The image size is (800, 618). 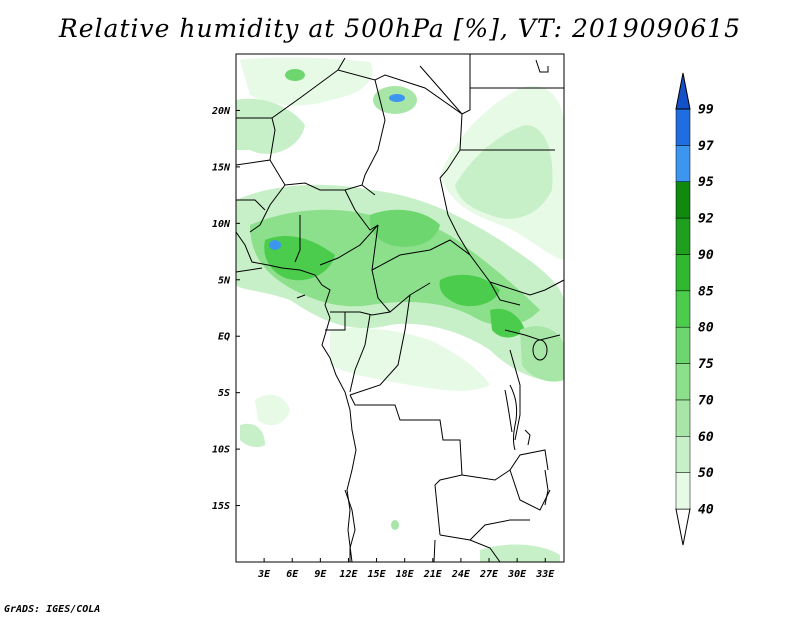 I want to click on colorbar-level-label: 70, so click(x=706, y=400).